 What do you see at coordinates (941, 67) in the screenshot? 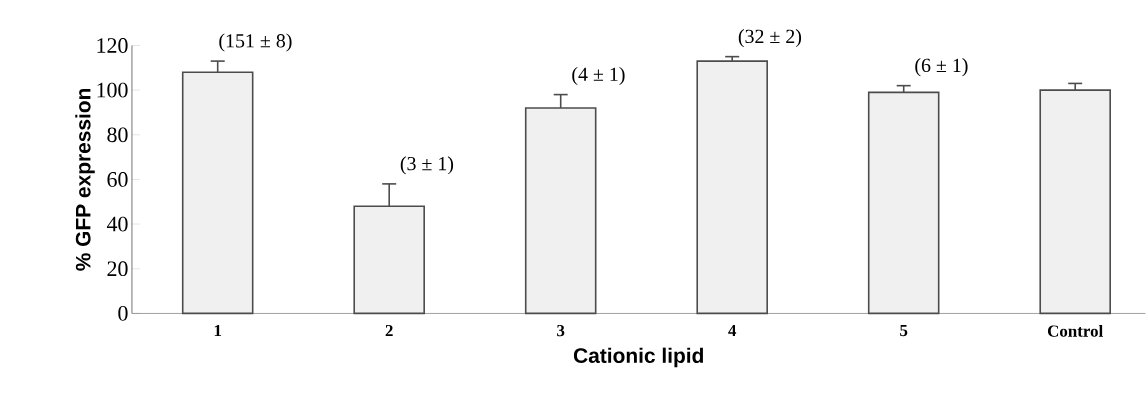
I see `annotation: (6 ± 1)` at bounding box center [941, 67].